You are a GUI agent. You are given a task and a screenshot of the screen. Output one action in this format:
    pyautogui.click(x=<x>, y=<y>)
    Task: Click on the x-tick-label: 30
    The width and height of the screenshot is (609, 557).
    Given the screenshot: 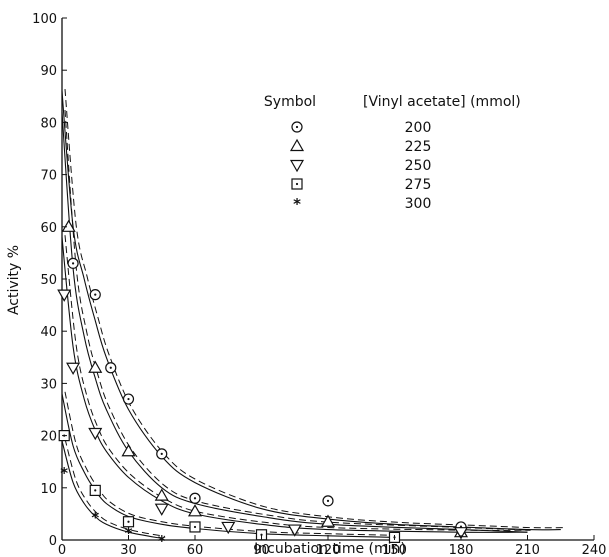 What is the action you would take?
    pyautogui.click(x=128, y=550)
    